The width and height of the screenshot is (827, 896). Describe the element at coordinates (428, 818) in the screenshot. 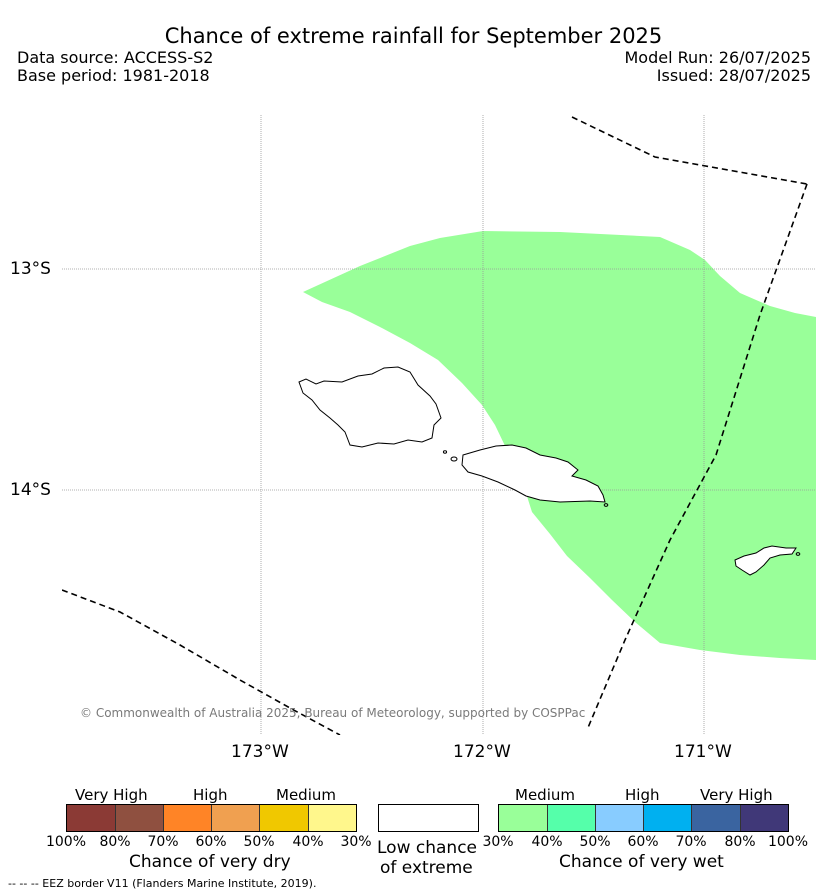

I see `low-chance-swatch` at that location.